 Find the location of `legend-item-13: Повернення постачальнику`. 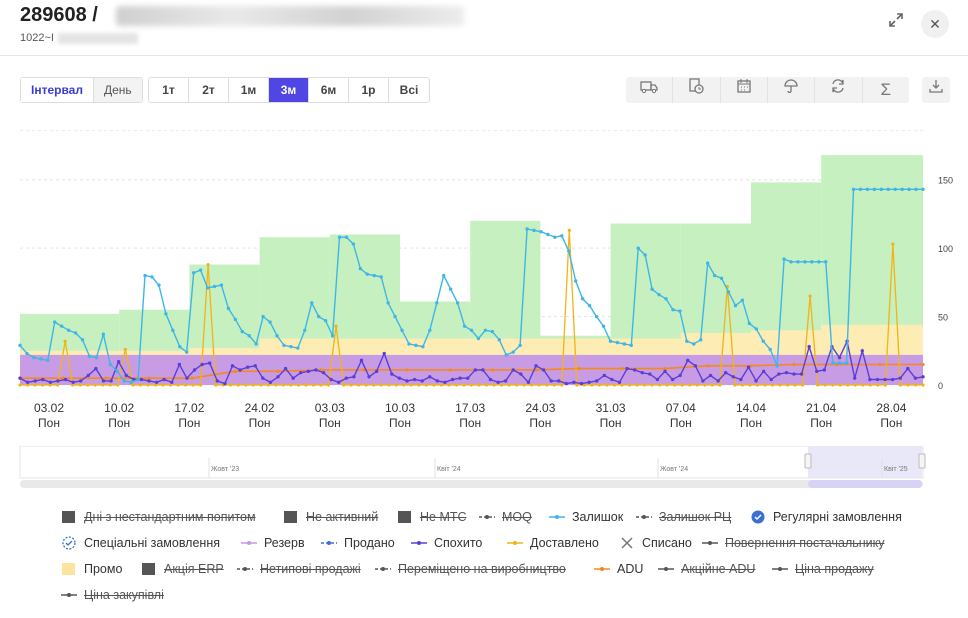

legend-item-13: Повернення постачальнику is located at coordinates (793, 543).